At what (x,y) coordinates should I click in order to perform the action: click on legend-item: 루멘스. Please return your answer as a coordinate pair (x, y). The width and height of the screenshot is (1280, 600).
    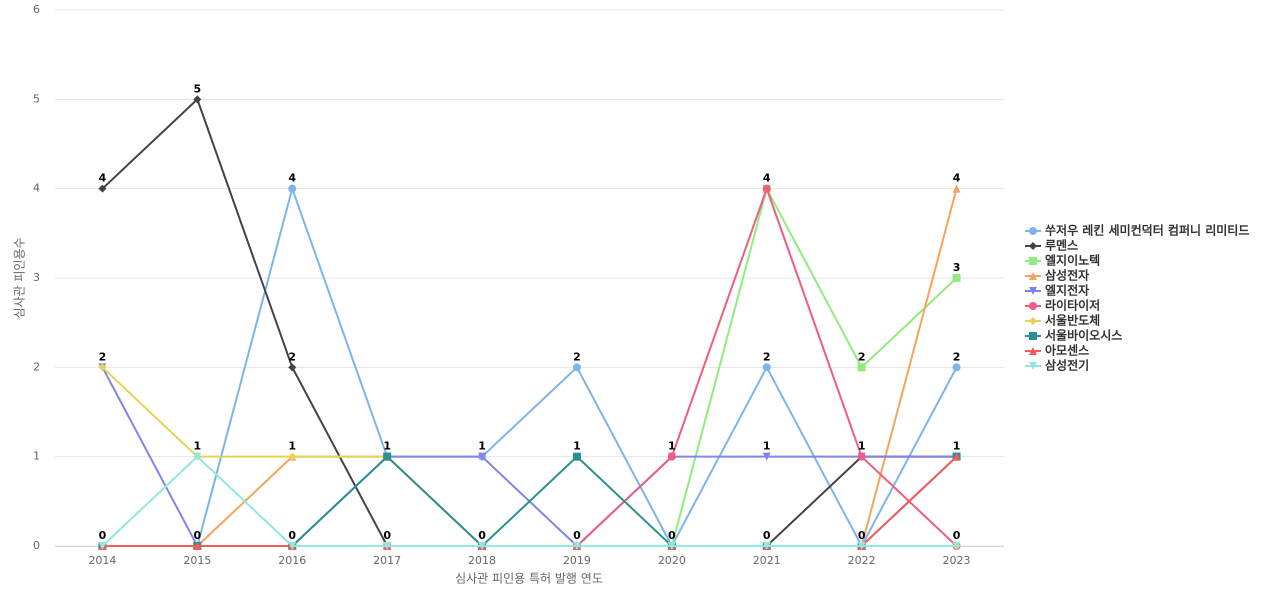
    Looking at the image, I should click on (1051, 245).